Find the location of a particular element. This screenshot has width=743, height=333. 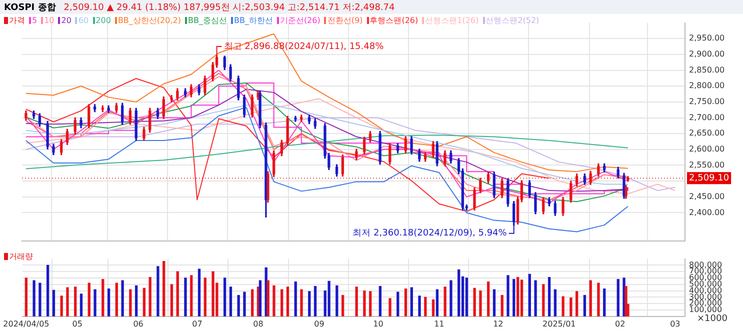

x-tick-label: 06 is located at coordinates (138, 323).